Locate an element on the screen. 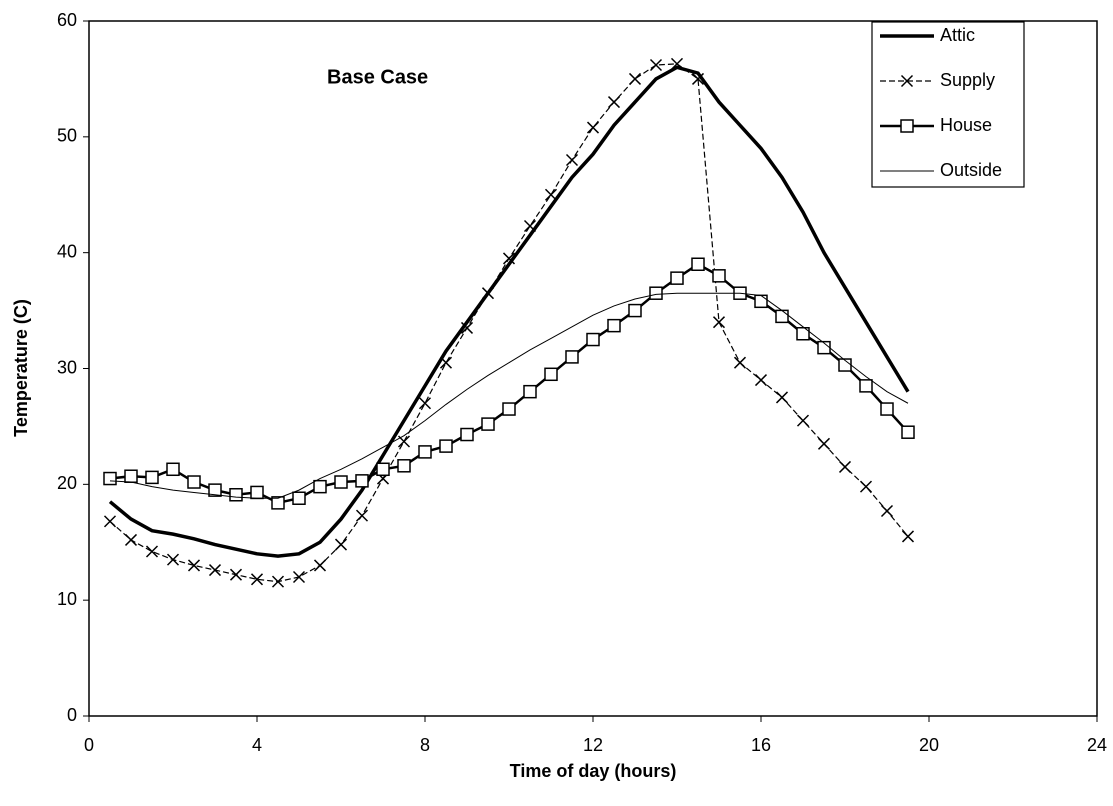  x-tick-label: 12 is located at coordinates (593, 745).